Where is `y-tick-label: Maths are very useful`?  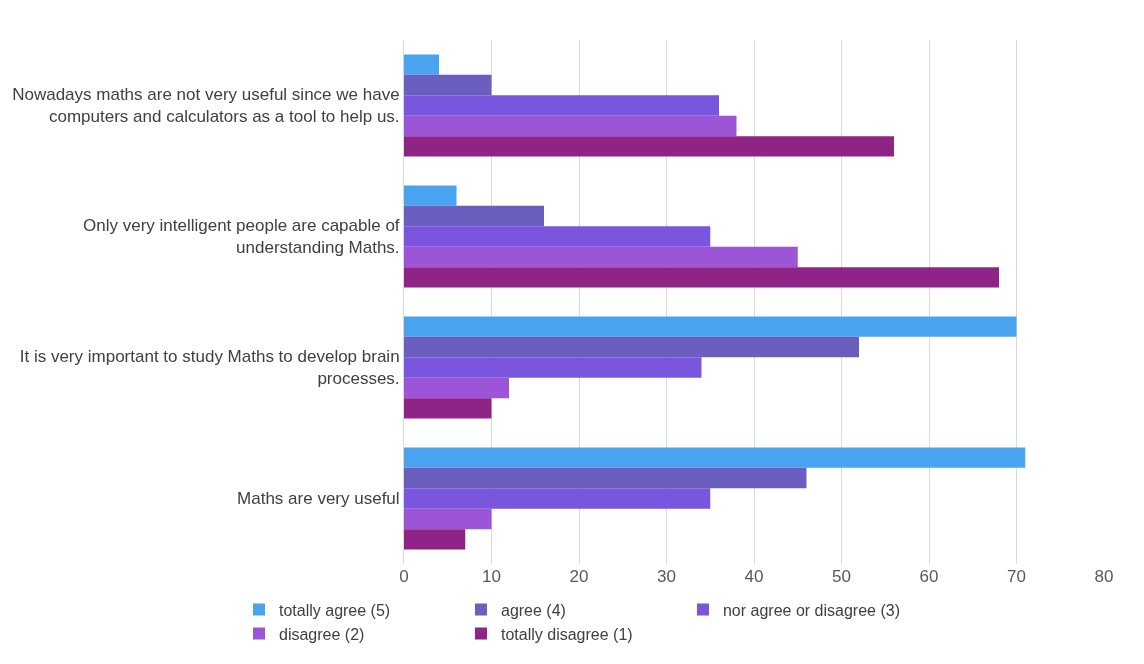
y-tick-label: Maths are very useful is located at coordinates (318, 499).